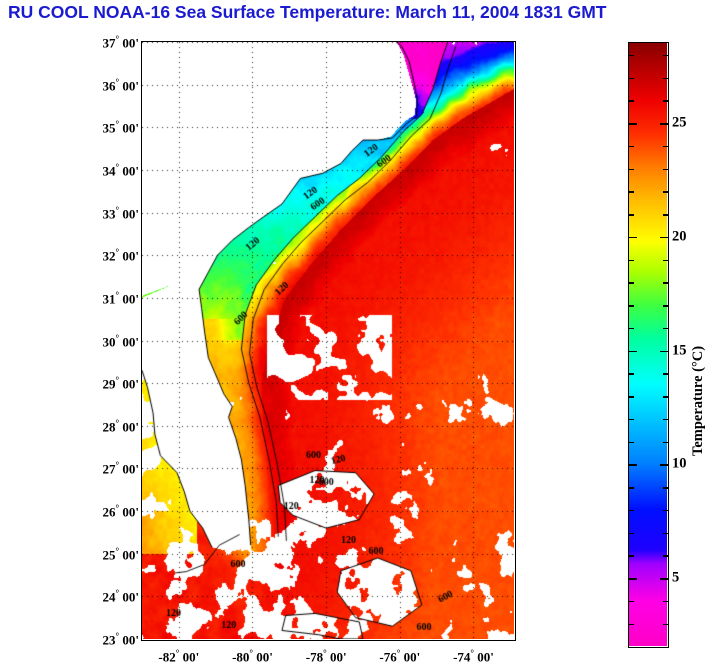 The height and width of the screenshot is (672, 728). Describe the element at coordinates (120, 42) in the screenshot. I see `latitude-tick-label: 37° 00'` at that location.